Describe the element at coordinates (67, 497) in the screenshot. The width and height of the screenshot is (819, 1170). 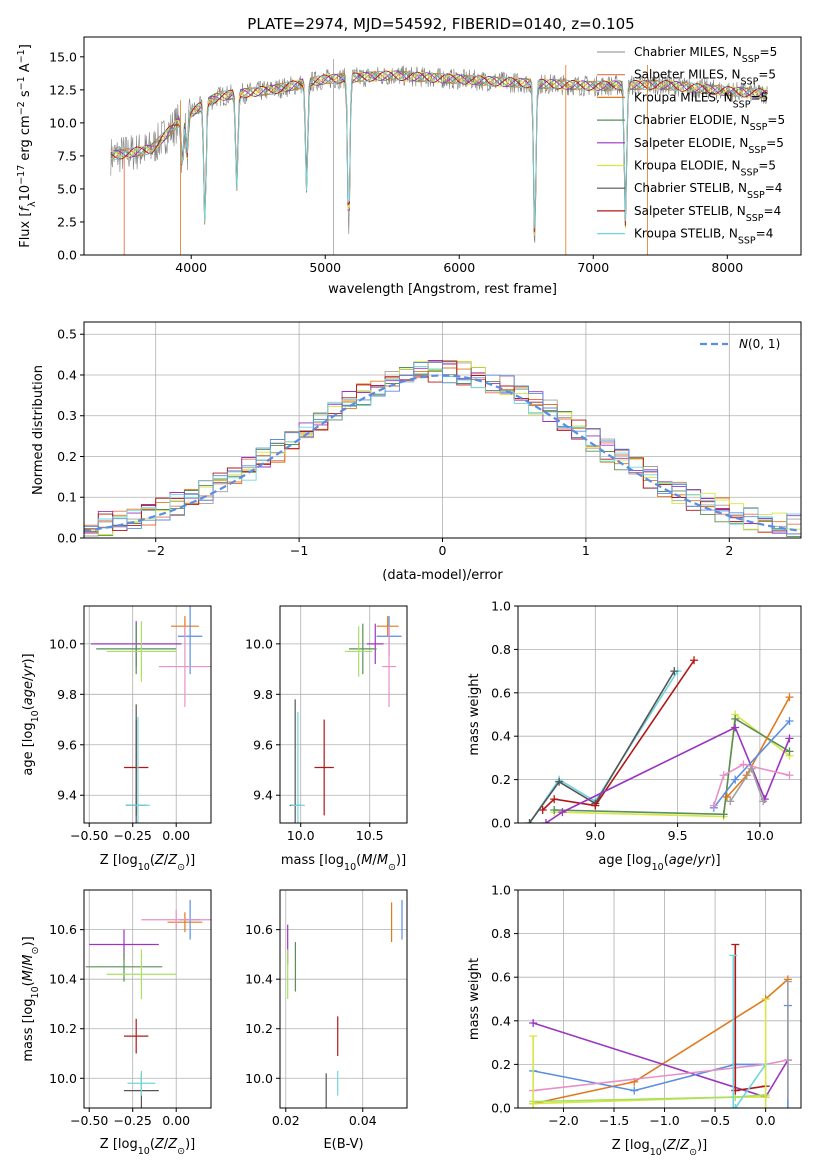
I see `y-tick-label: 0.1` at that location.